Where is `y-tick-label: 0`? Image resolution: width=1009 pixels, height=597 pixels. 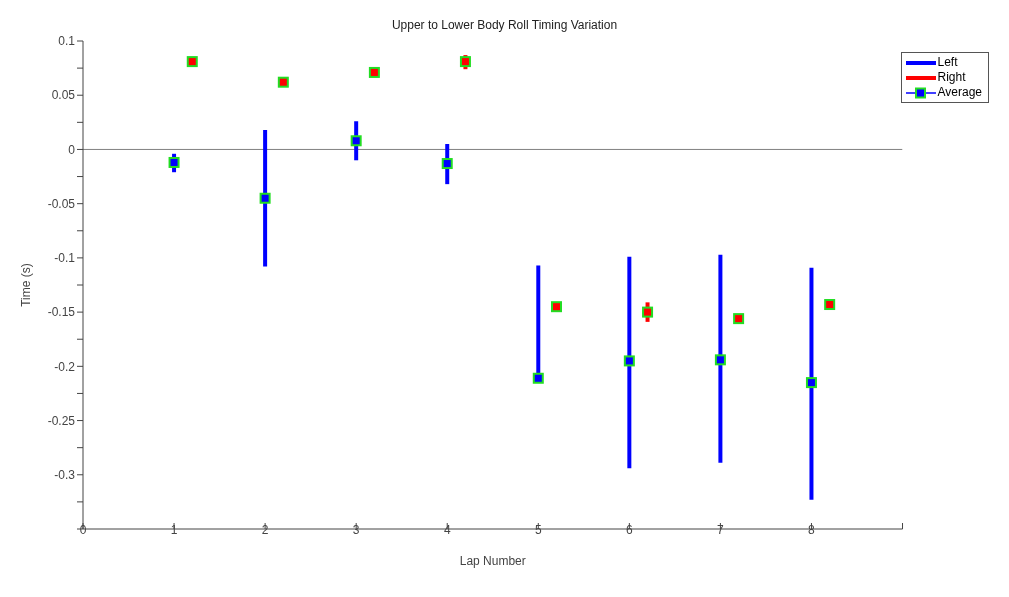
y-tick-label: 0 is located at coordinates (72, 149).